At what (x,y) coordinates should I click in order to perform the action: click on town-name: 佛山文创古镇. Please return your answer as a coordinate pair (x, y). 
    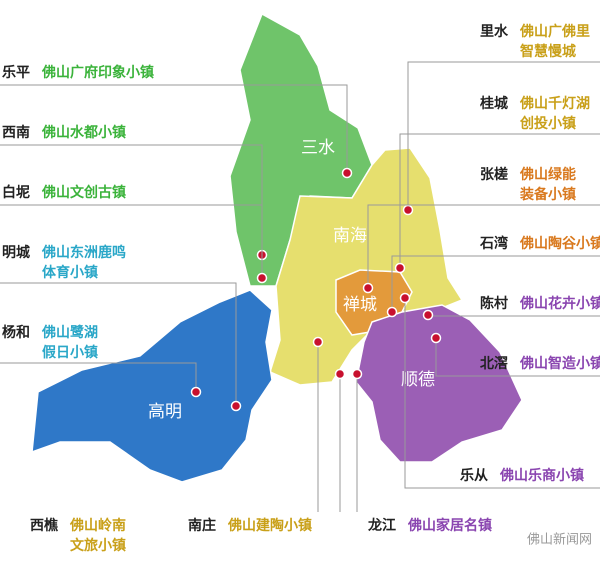
    Looking at the image, I should click on (83, 192).